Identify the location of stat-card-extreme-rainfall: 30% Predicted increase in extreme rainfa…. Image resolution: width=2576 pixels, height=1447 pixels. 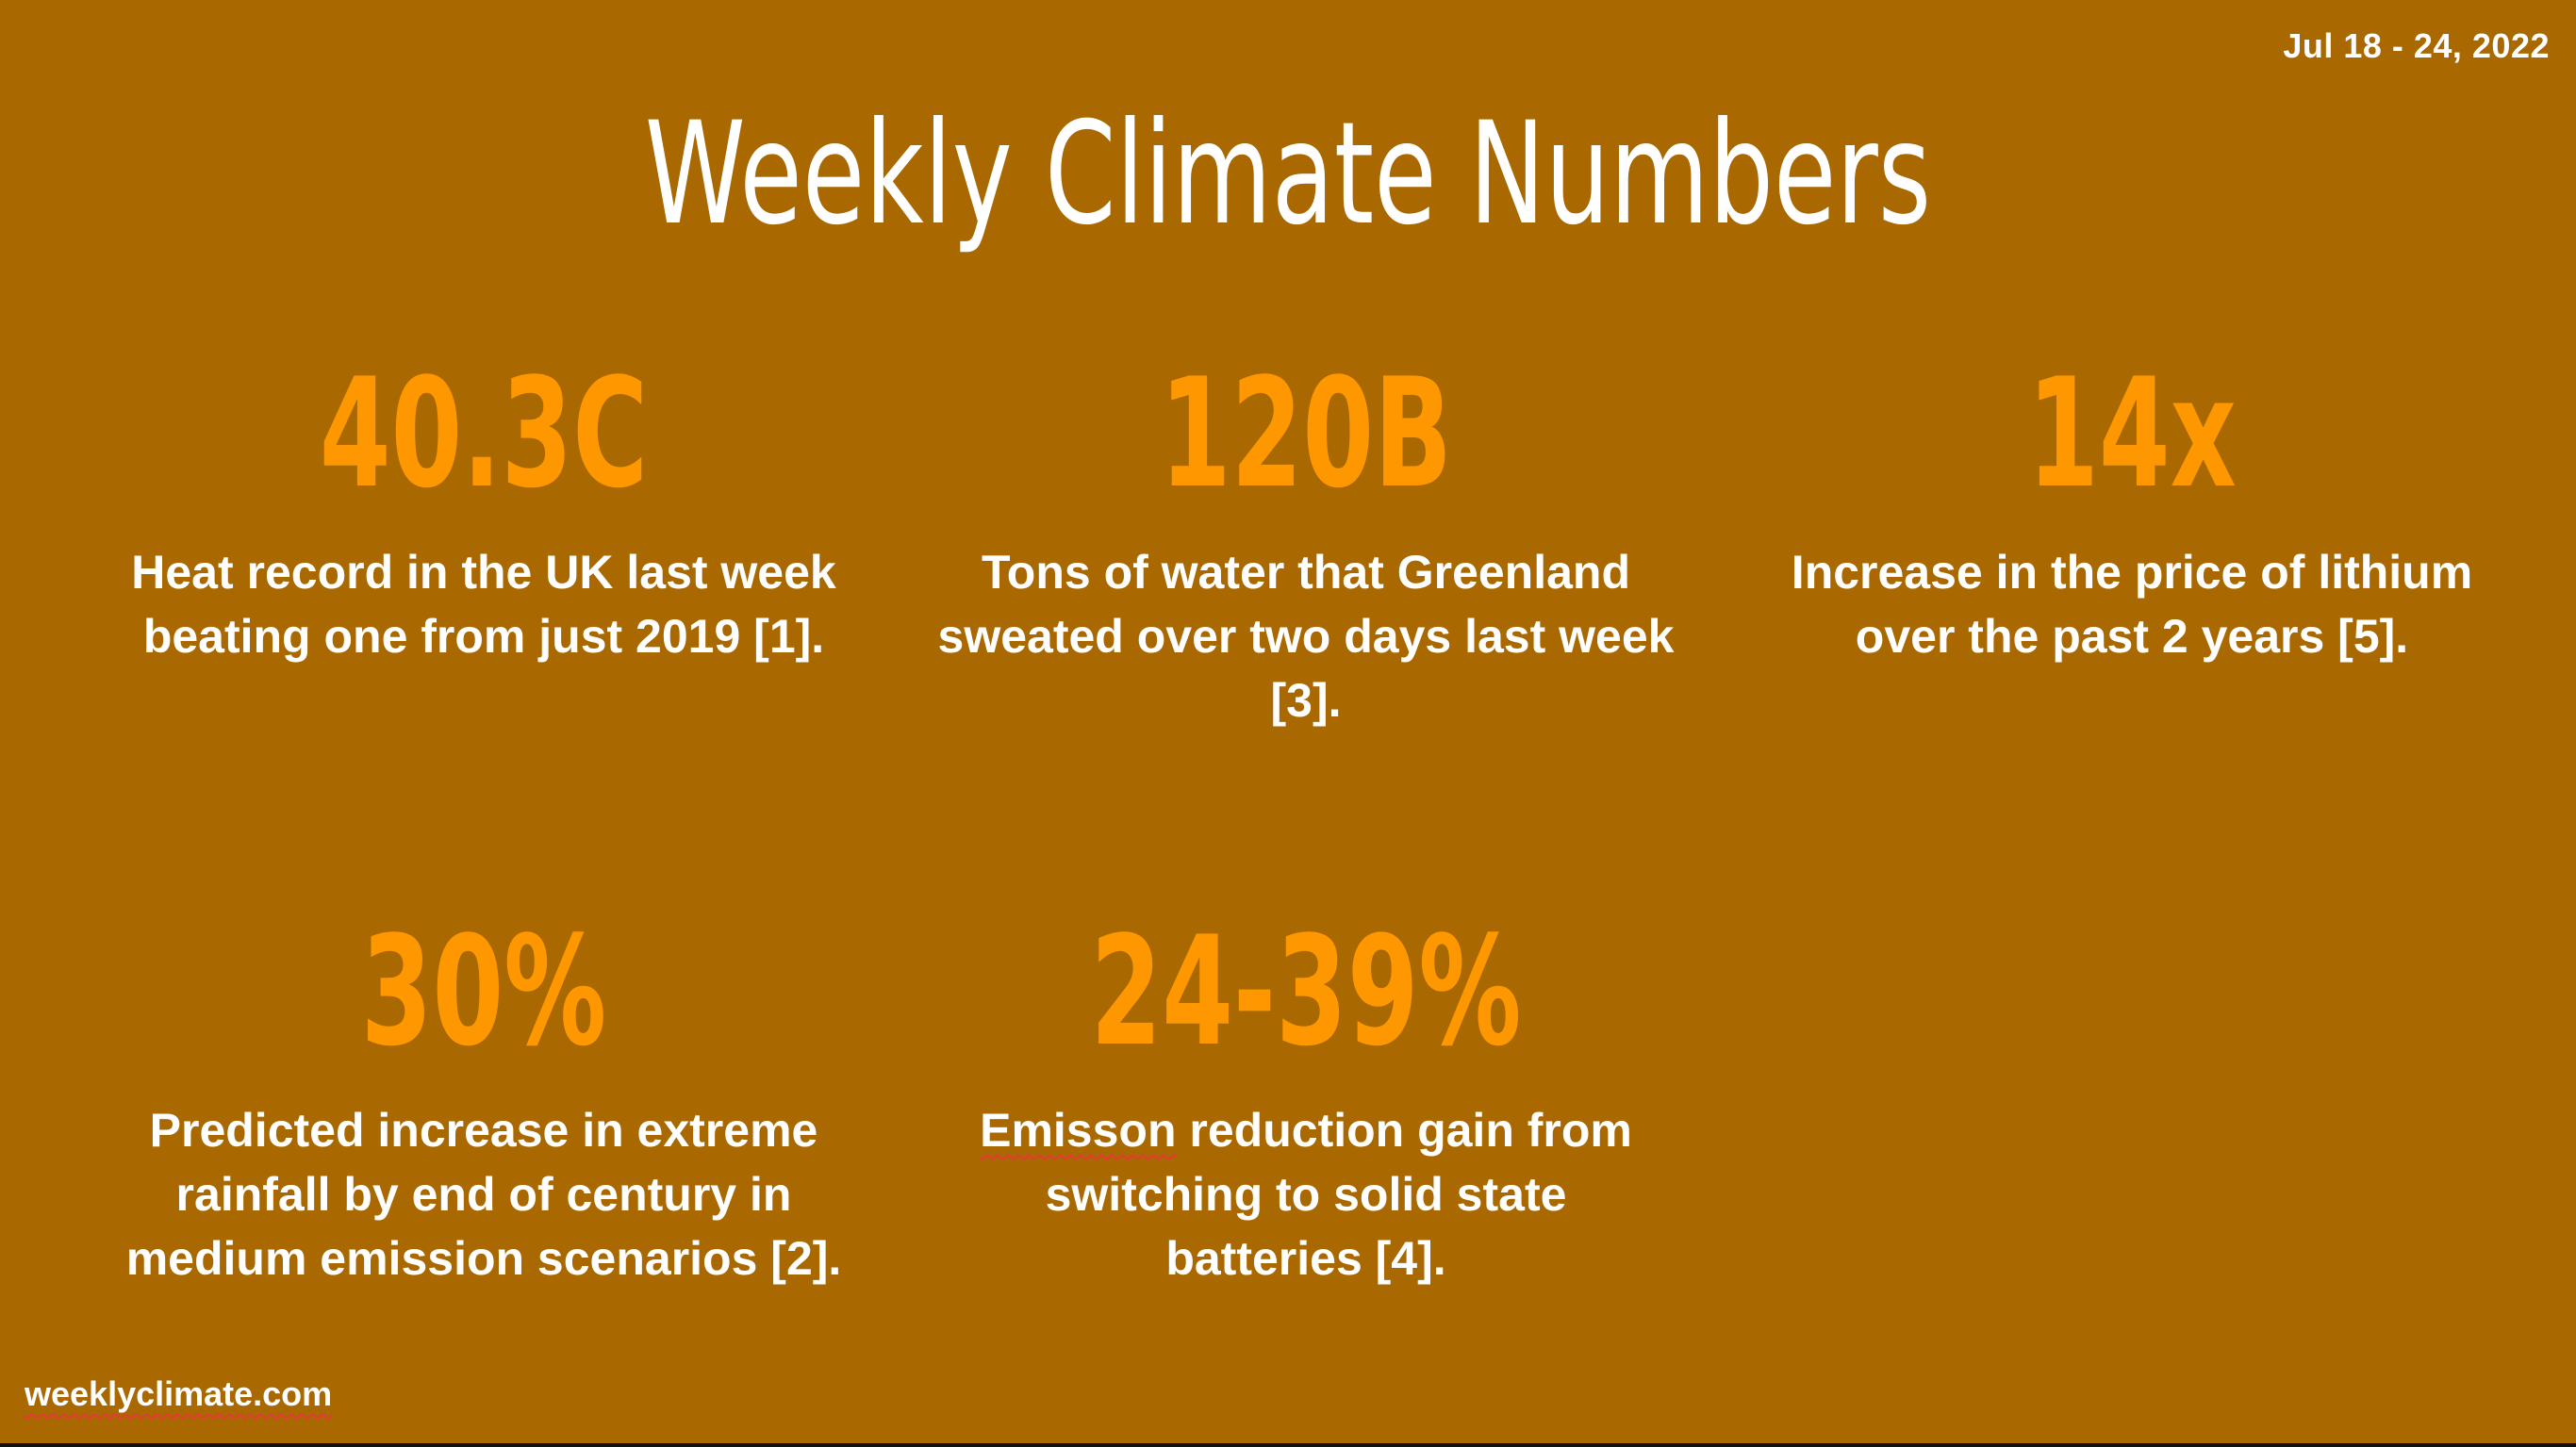
(483, 1103).